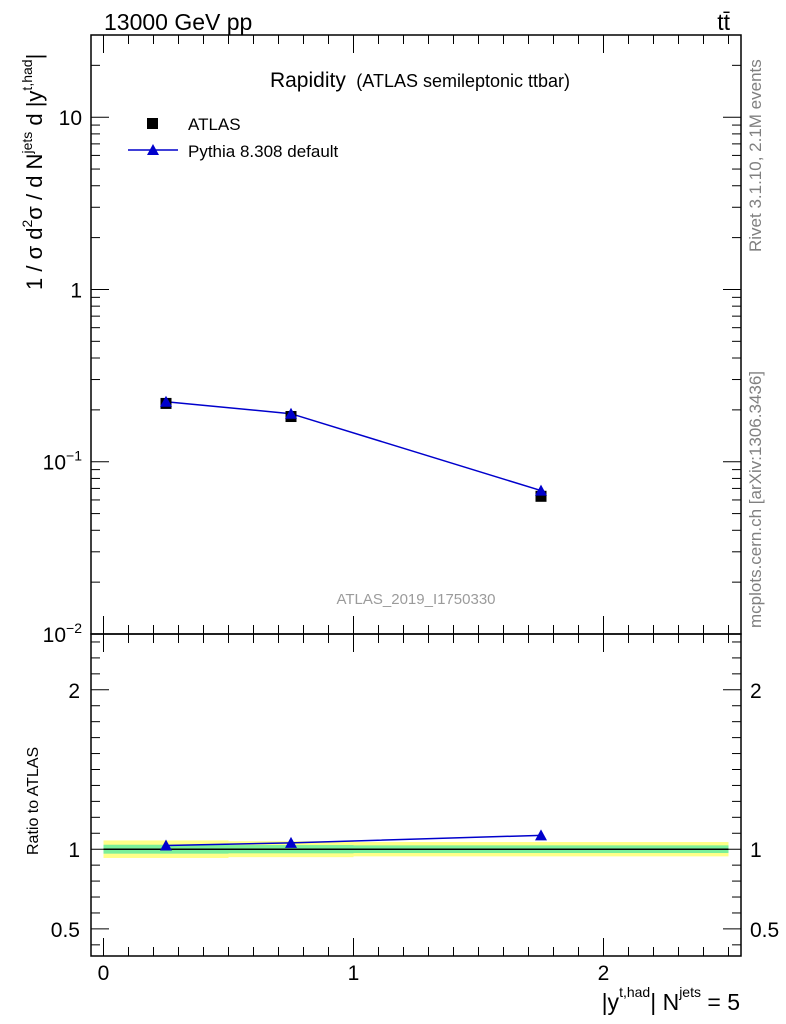 The image size is (786, 1024). I want to click on pythia-line, so click(353, 446).